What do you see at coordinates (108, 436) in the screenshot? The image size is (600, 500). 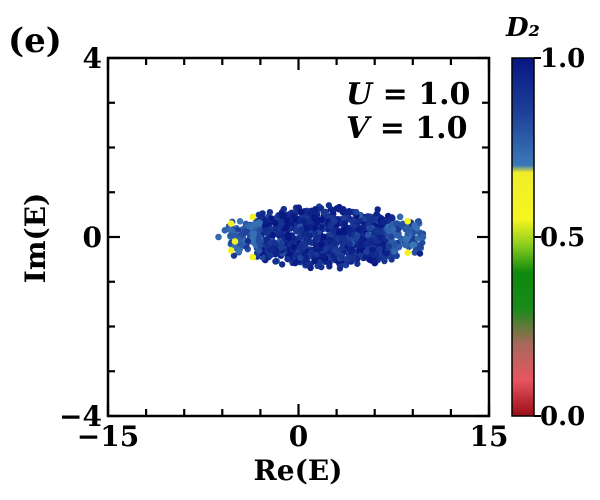 I see `x-tick-label: −15` at bounding box center [108, 436].